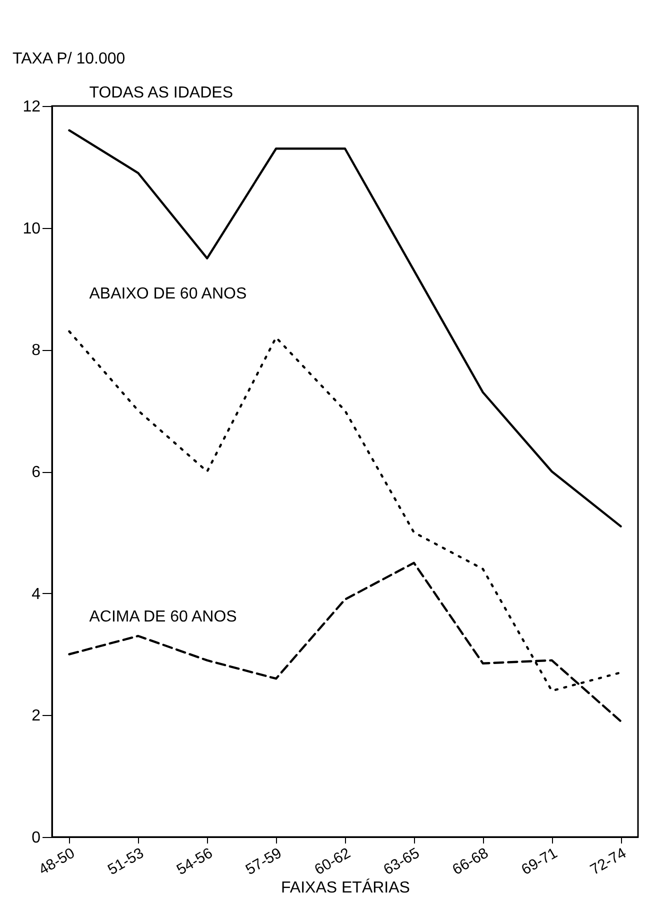 This screenshot has width=660, height=912. Describe the element at coordinates (36, 472) in the screenshot. I see `y-tick-label: 6` at that location.